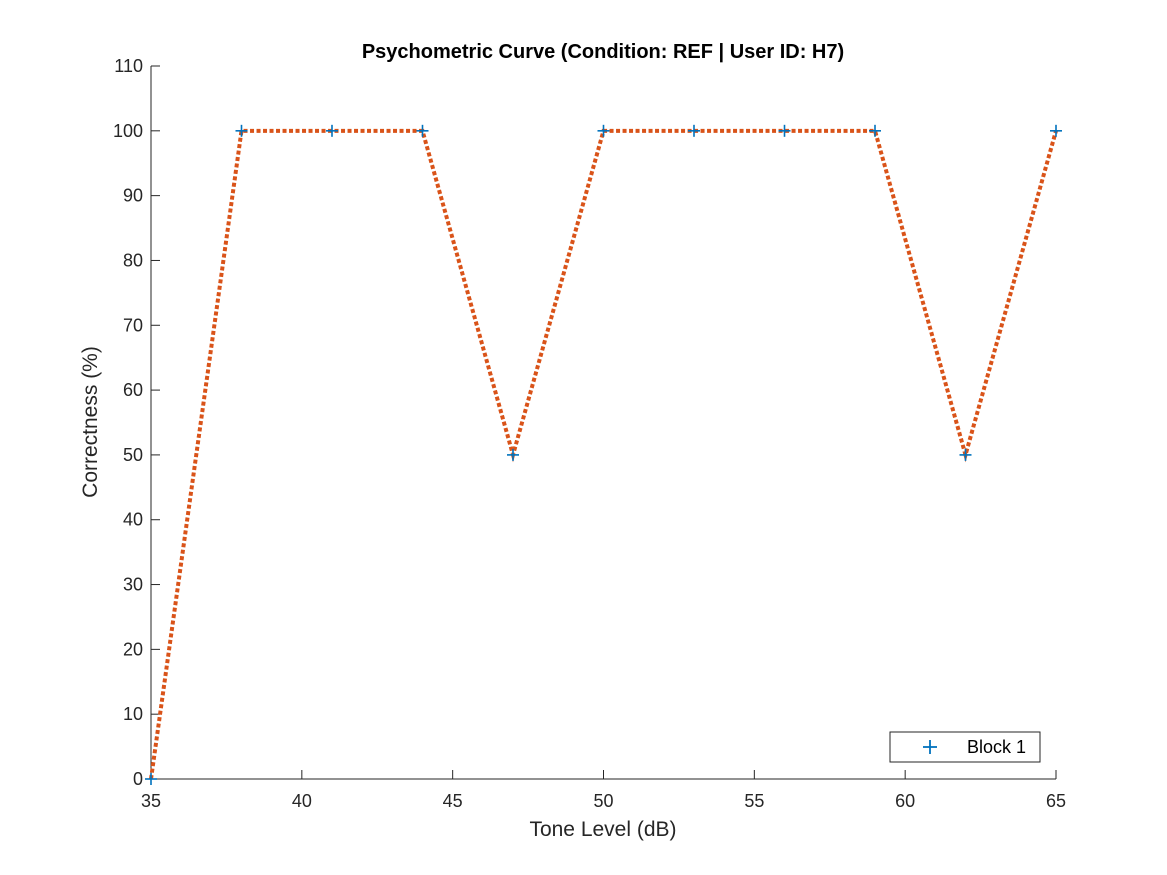 The width and height of the screenshot is (1167, 875). I want to click on legend-box, so click(965, 747).